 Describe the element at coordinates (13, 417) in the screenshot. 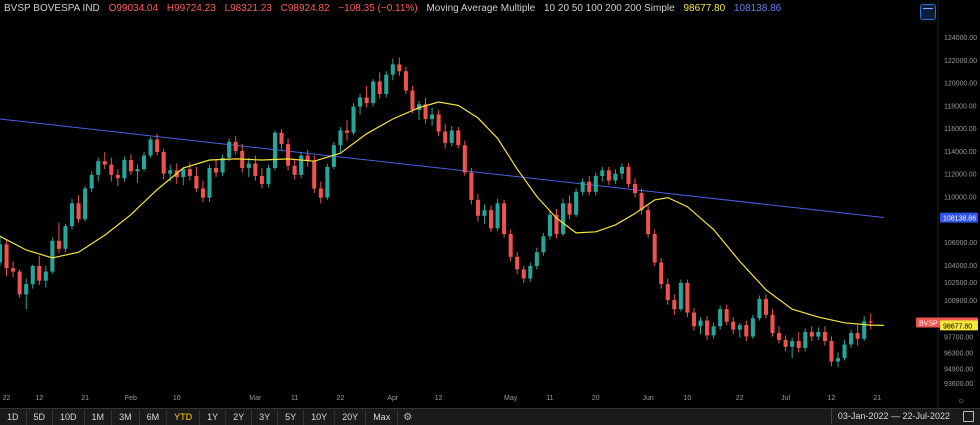

I see `range-button-1d: 1D` at that location.